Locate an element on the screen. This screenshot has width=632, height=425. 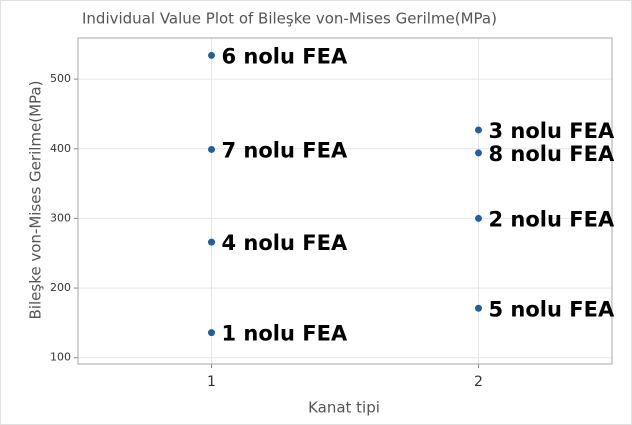
point-label: 2 nolu FEA is located at coordinates (552, 219).